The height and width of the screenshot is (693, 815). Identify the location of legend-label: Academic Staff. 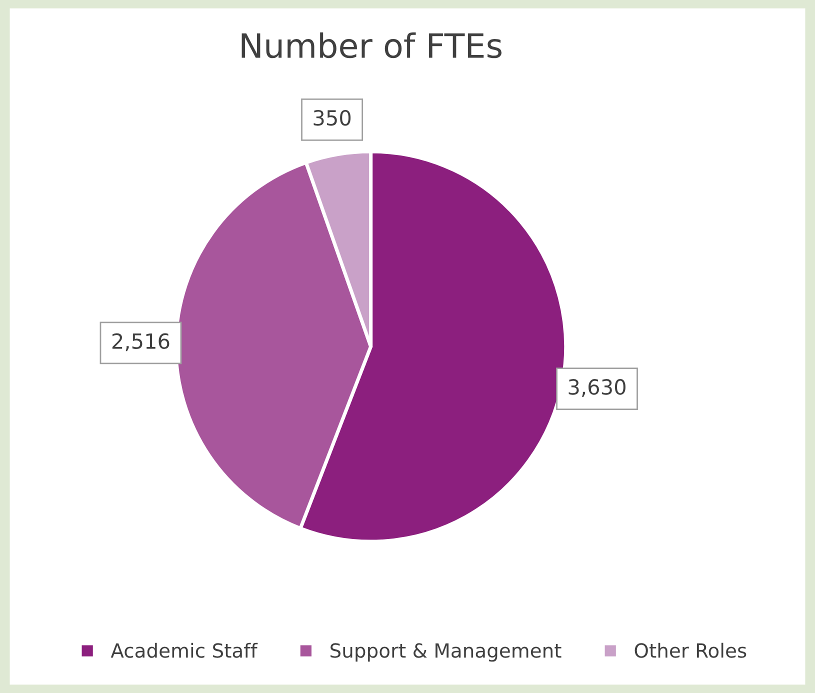
(184, 650).